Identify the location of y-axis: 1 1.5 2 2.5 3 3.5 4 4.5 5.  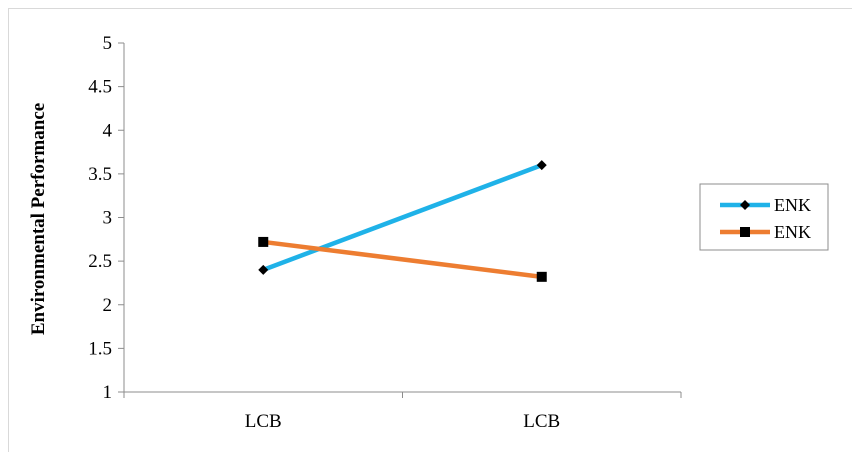
(106, 218).